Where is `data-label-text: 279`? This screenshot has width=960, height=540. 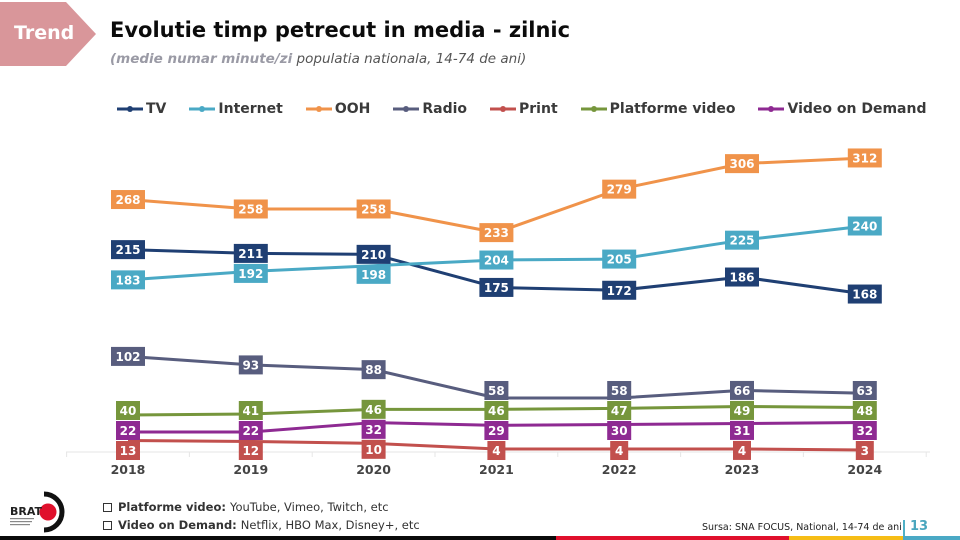 data-label-text: 279 is located at coordinates (619, 190).